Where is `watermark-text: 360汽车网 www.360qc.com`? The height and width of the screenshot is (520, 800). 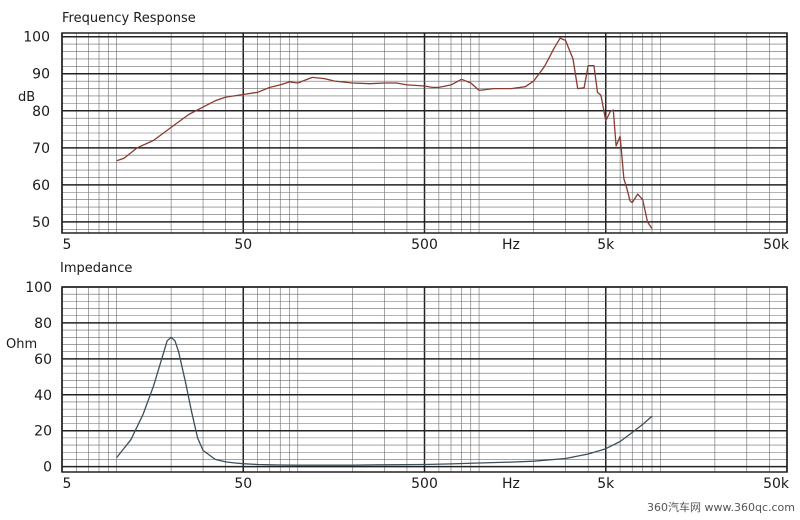
watermark-text: 360汽车网 www.360qc.com is located at coordinates (721, 507).